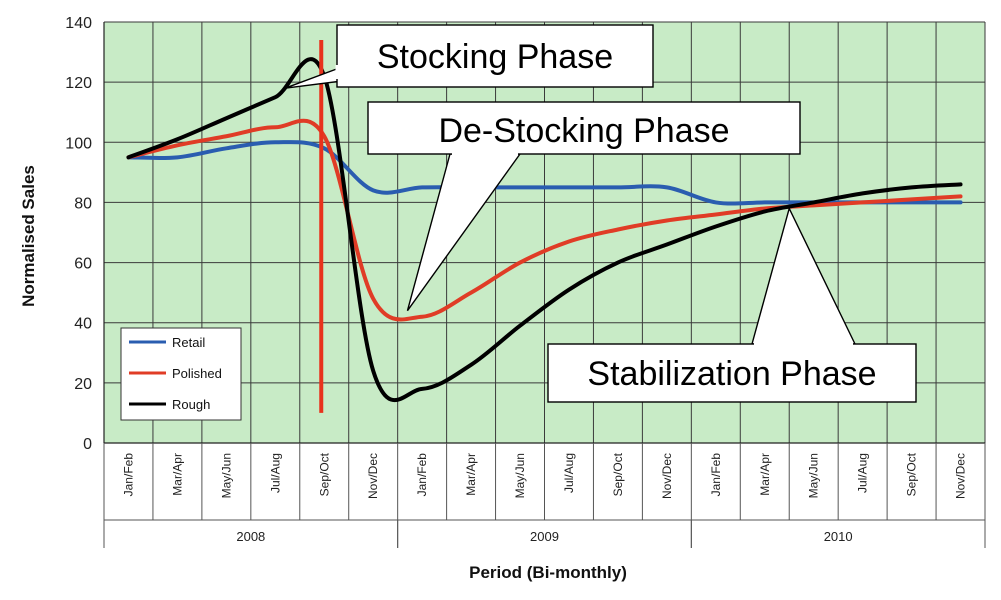 The image size is (1001, 600). I want to click on legend-label: Polished, so click(197, 373).